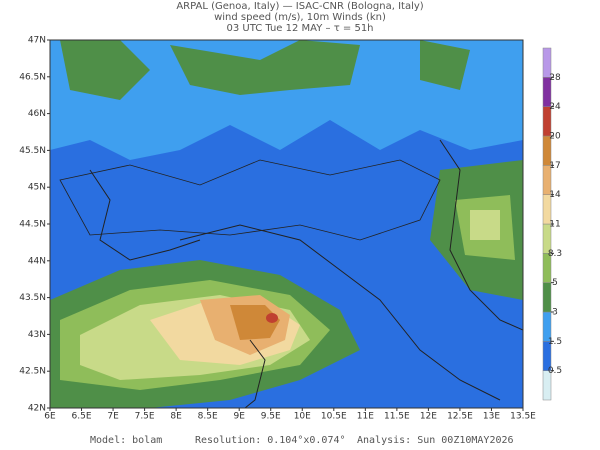 The width and height of the screenshot is (600, 450). What do you see at coordinates (300, 17) in the screenshot?
I see `title-line: wind speed (m/s), 10m Winds (kn)` at bounding box center [300, 17].